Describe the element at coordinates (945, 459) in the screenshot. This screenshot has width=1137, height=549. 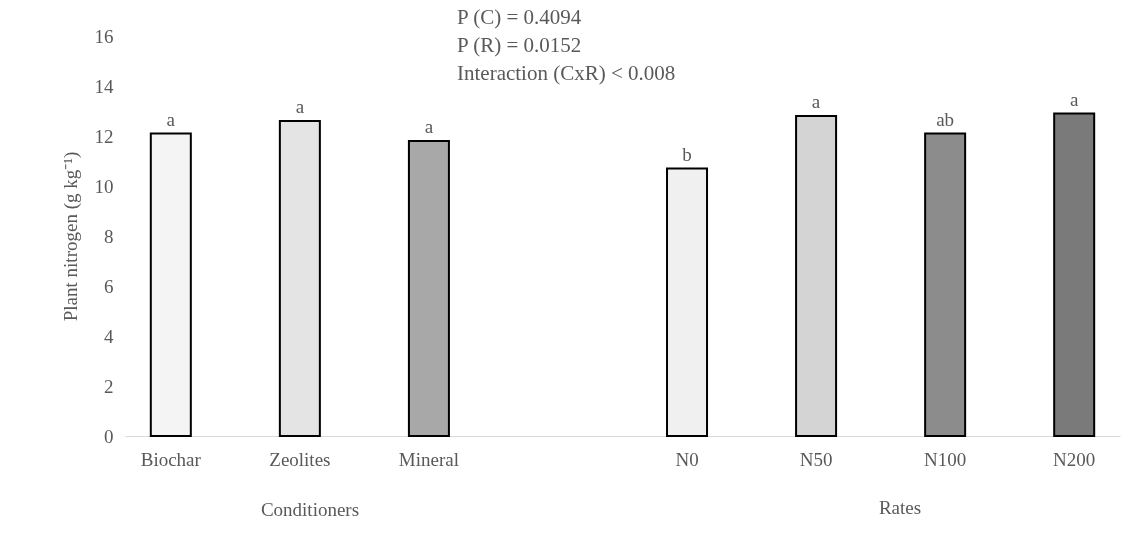
I see `x-tick-label: N100` at that location.